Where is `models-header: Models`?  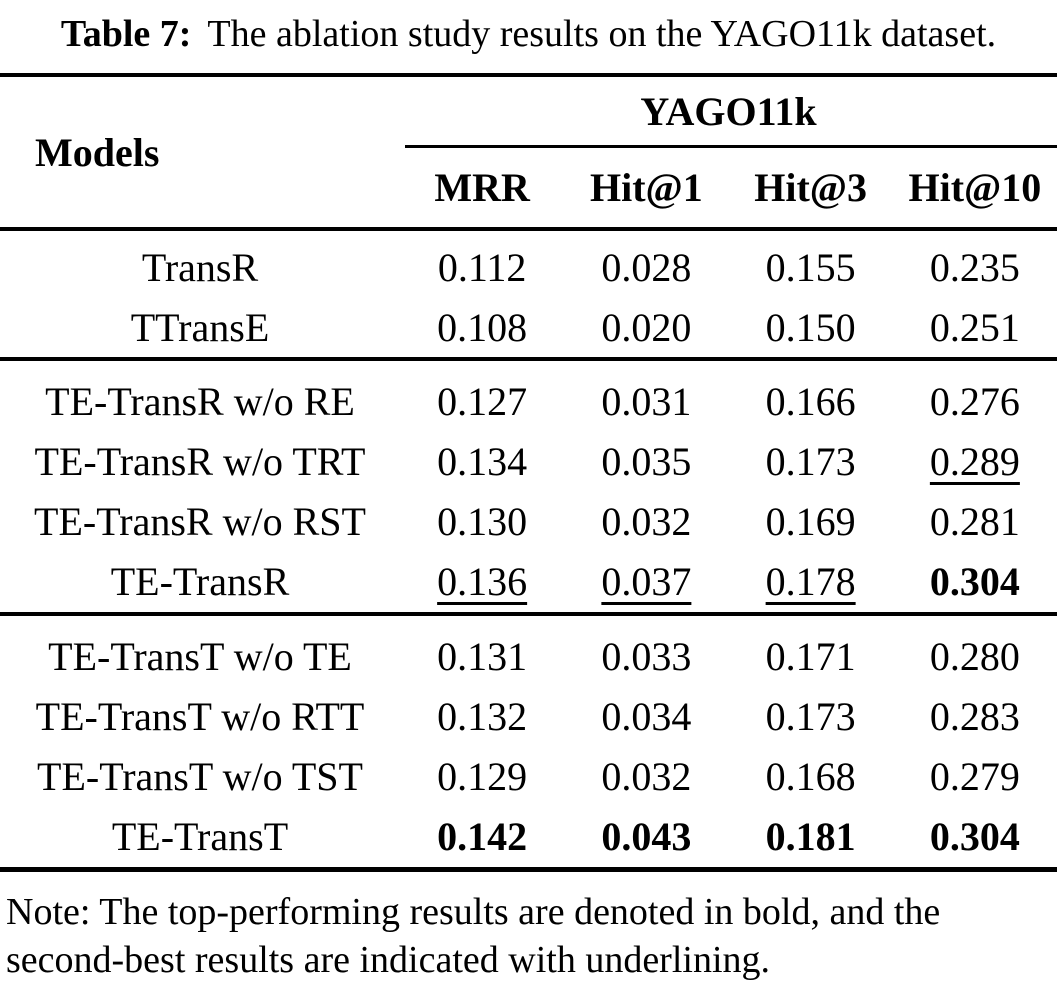
models-header: Models is located at coordinates (97, 152).